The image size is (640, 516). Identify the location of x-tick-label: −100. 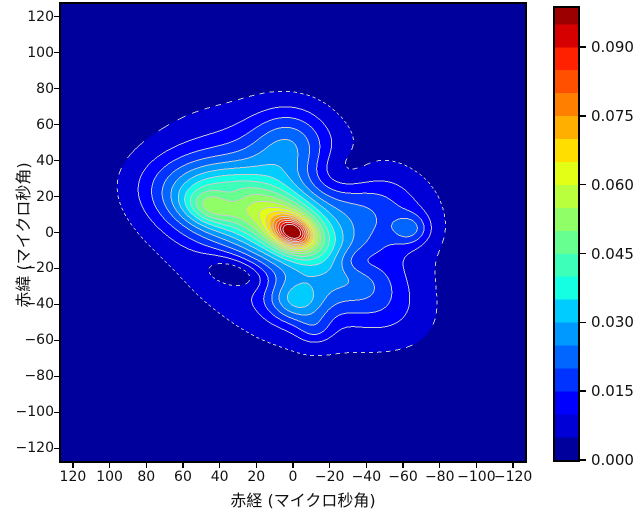
(476, 477).